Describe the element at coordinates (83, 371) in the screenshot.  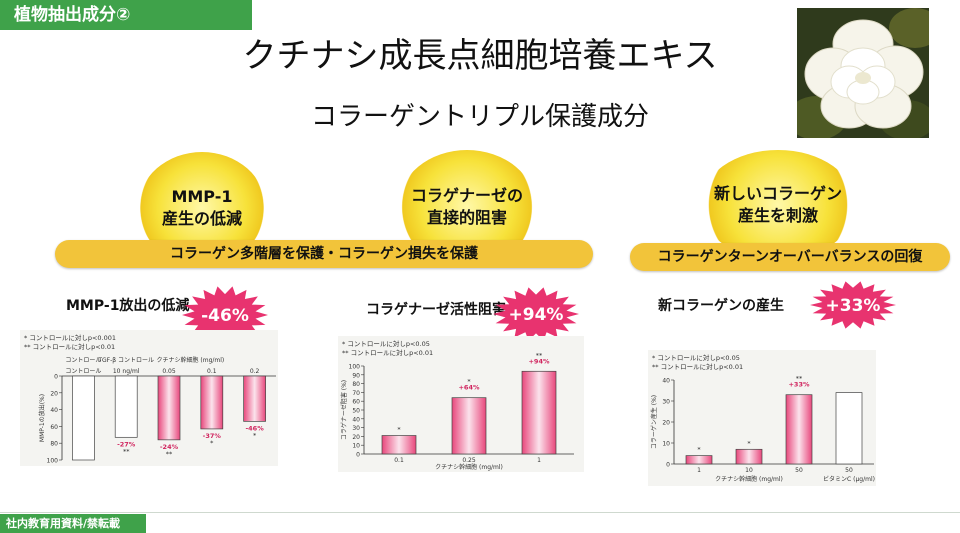
I see `category-label: コントロール` at that location.